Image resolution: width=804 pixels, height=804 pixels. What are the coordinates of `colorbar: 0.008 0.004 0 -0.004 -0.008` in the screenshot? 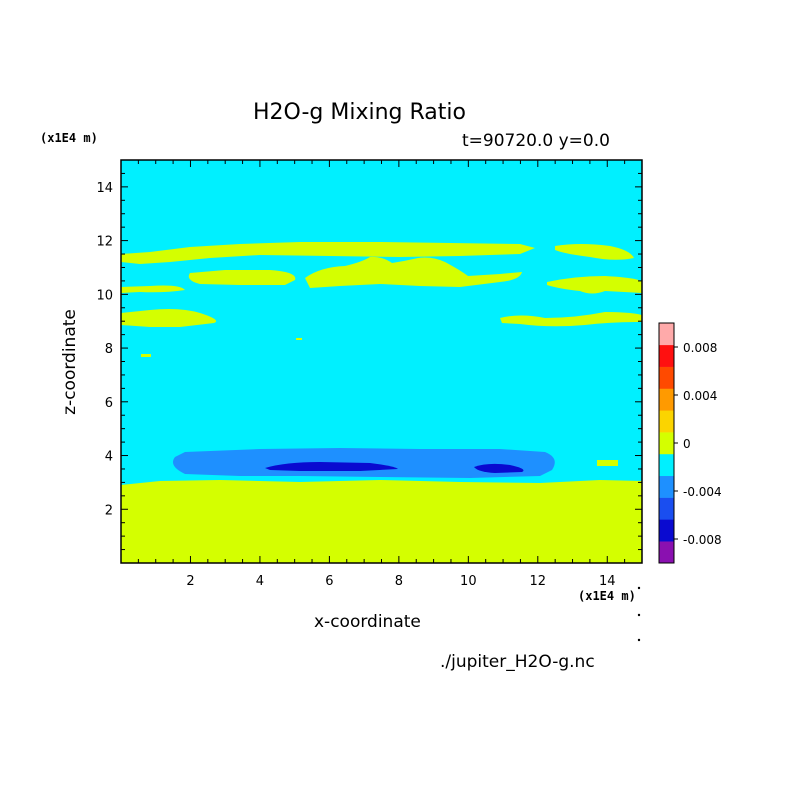 It's located at (690, 443).